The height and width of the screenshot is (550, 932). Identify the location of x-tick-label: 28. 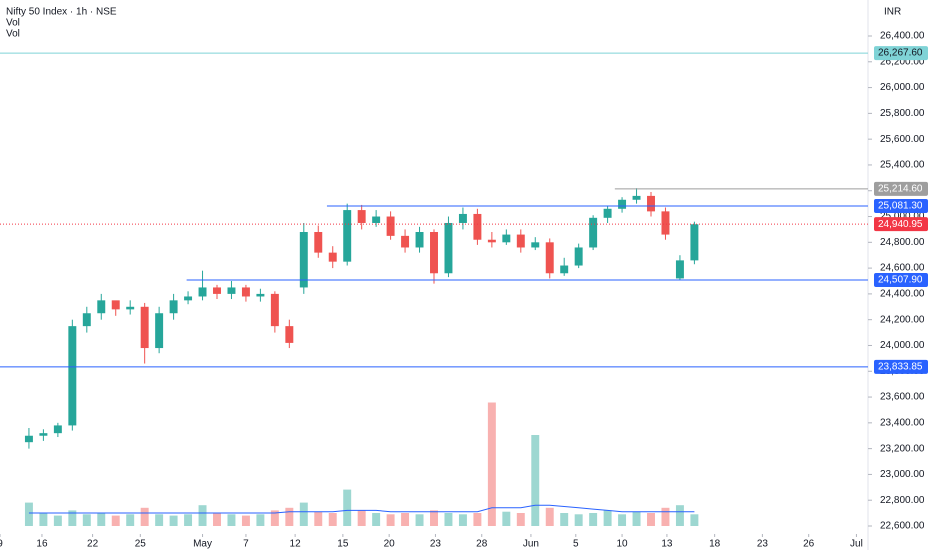
(482, 544).